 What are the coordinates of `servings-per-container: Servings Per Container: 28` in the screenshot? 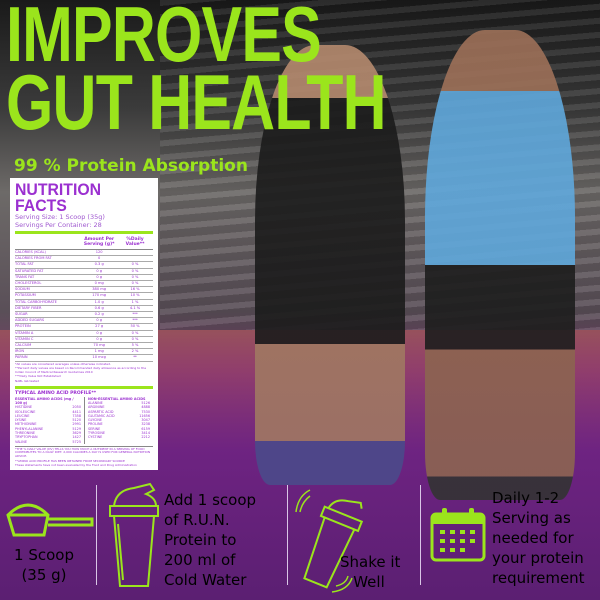 It's located at (58, 224).